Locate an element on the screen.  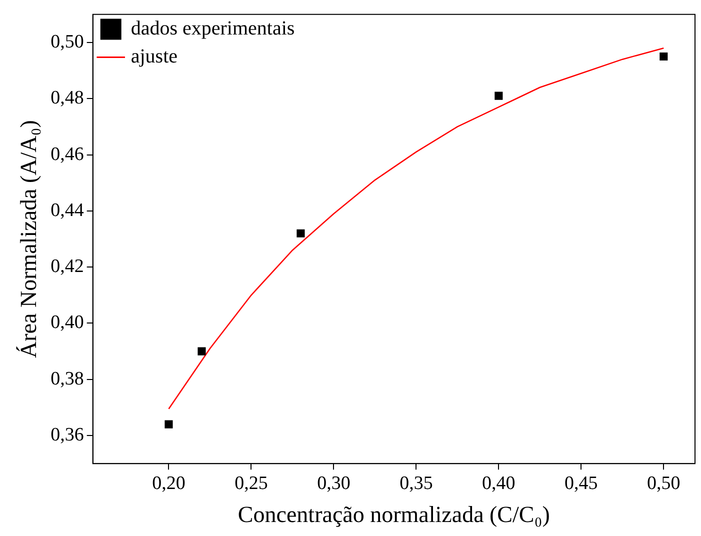
x-tick-label: 0,50 is located at coordinates (663, 483).